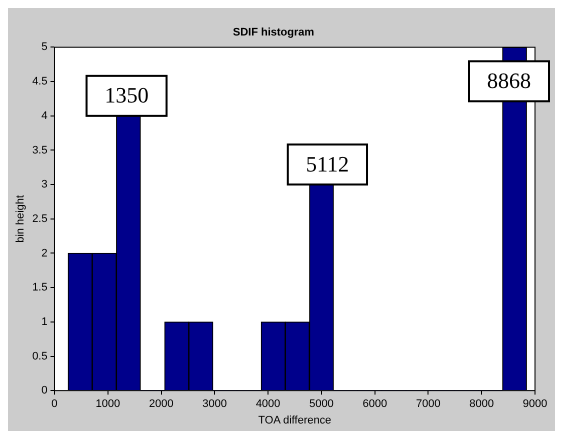  Describe the element at coordinates (321, 404) in the screenshot. I see `x-tick-label: 5000` at that location.